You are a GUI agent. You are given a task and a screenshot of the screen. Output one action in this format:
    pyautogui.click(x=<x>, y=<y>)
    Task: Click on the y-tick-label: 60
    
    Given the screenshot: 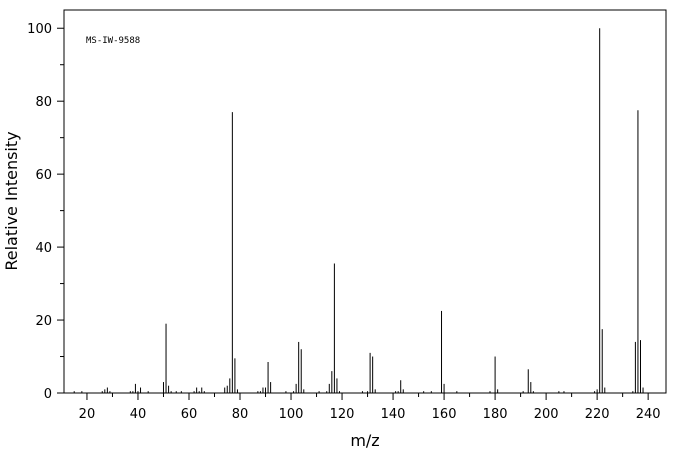 What is the action you would take?
    pyautogui.click(x=43, y=175)
    